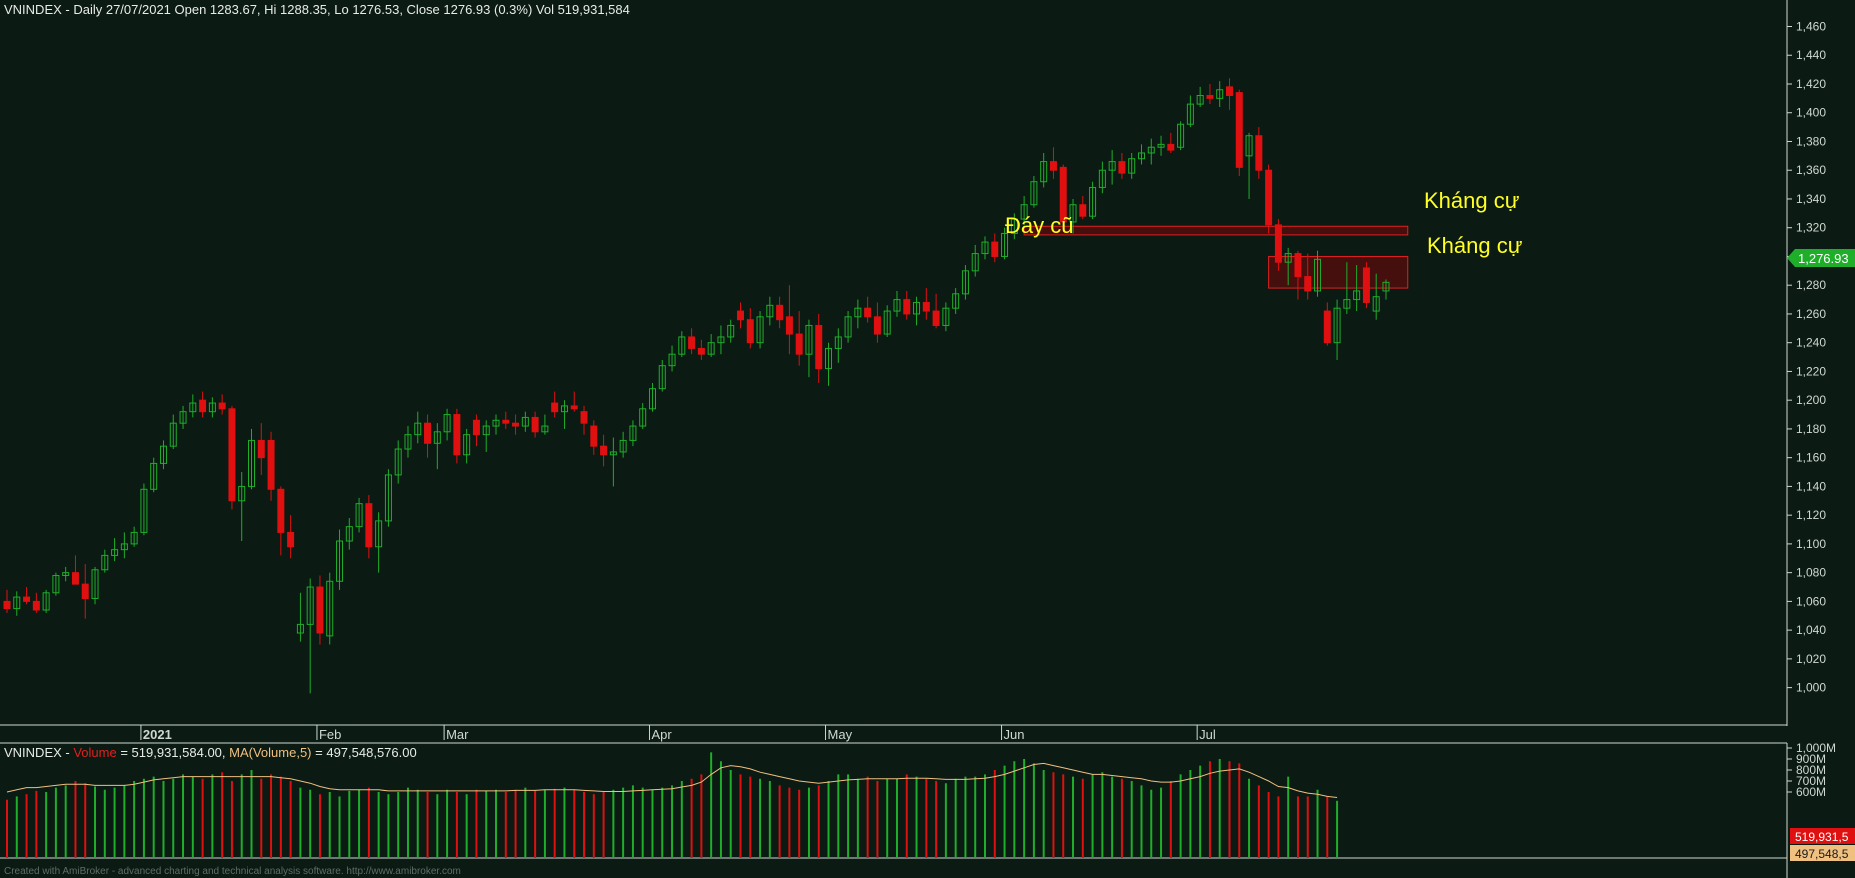 The width and height of the screenshot is (1855, 878). What do you see at coordinates (457, 734) in the screenshot?
I see `month-label: Mar` at bounding box center [457, 734].